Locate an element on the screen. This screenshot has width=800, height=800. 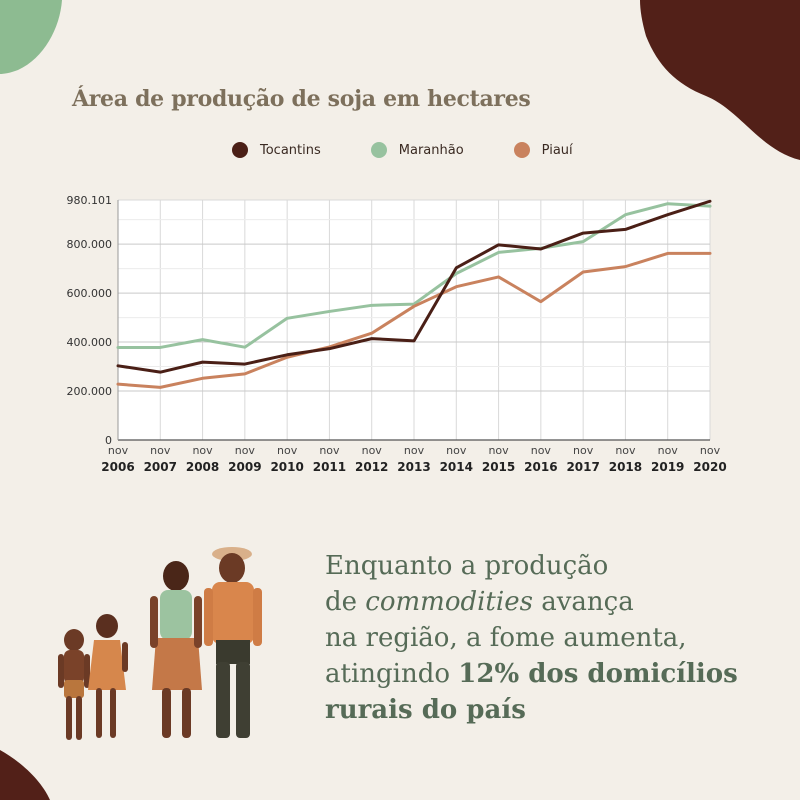
x-tick-label: 2014 is located at coordinates (456, 467).